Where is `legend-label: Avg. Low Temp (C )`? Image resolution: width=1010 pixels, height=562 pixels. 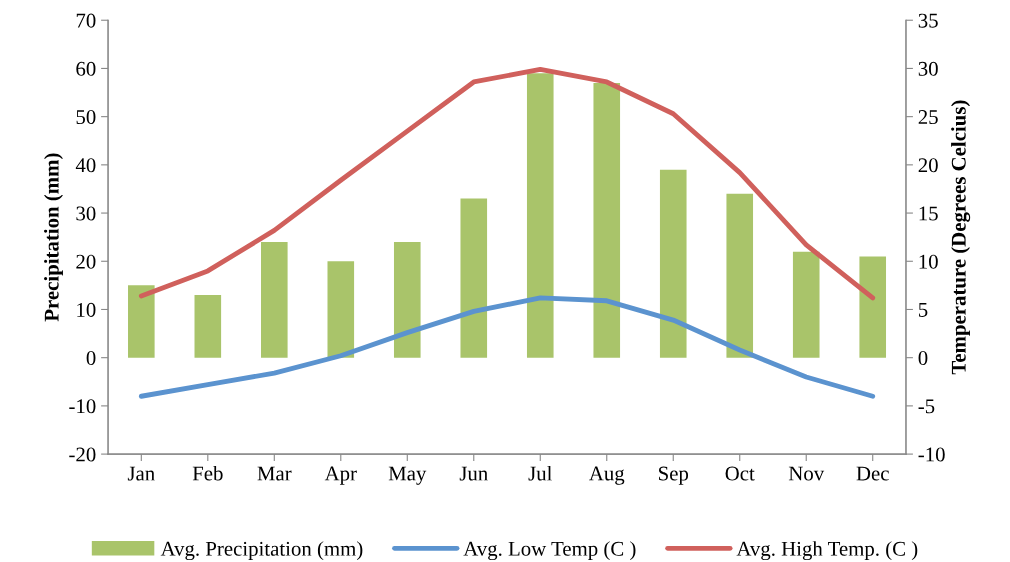
legend-label: Avg. Low Temp (C ) is located at coordinates (549, 551).